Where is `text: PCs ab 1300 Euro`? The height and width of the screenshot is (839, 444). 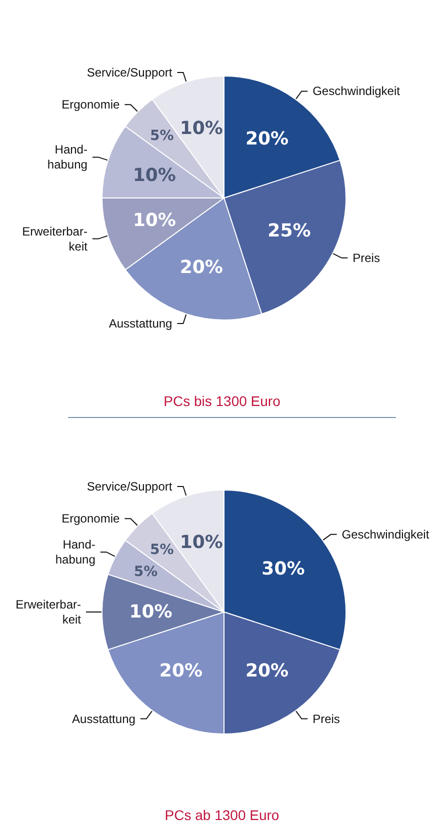
text: PCs ab 1300 Euro is located at coordinates (222, 815).